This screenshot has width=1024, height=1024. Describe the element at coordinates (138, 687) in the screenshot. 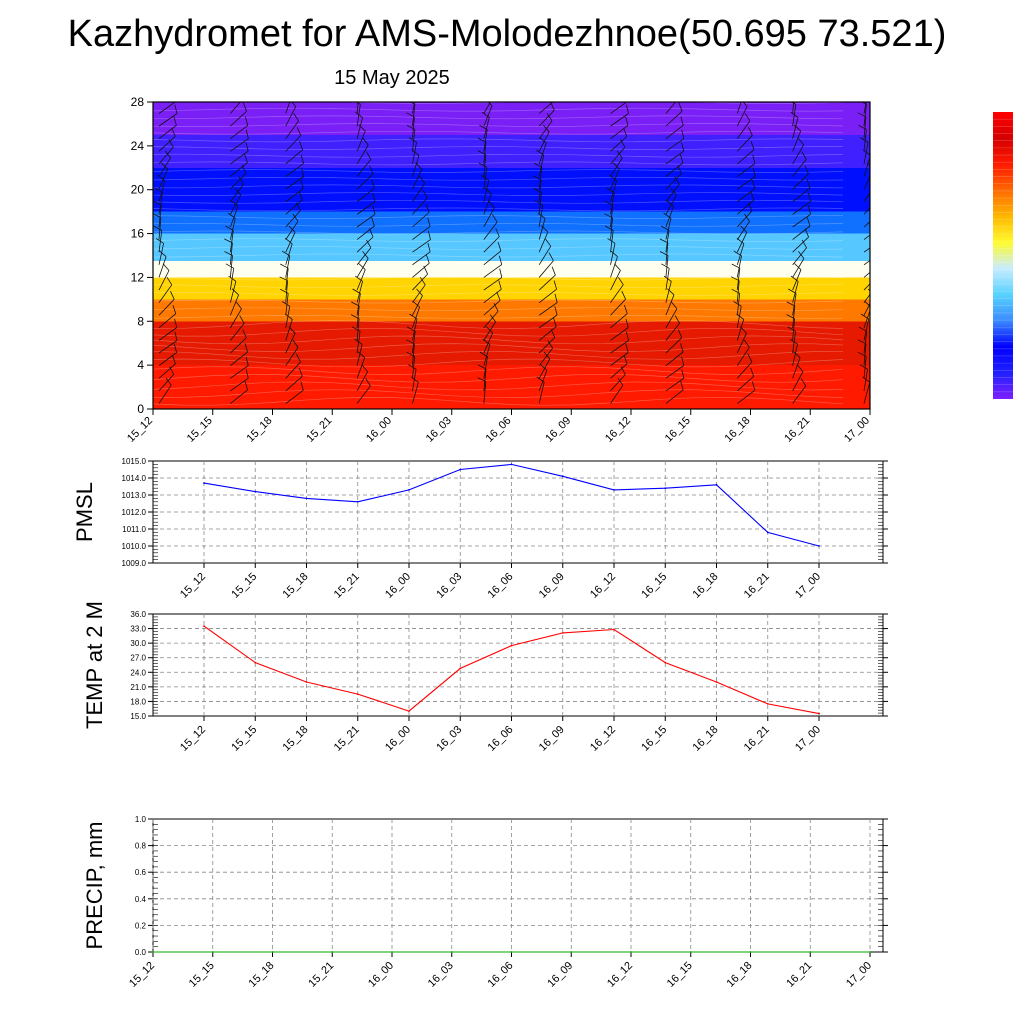

I see `y-tick-label: 21.0` at that location.